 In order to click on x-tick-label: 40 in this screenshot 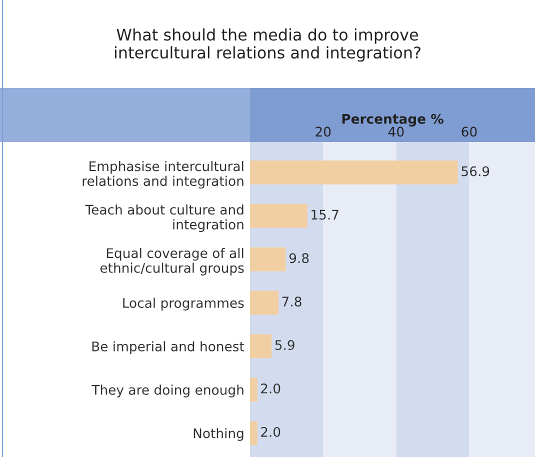, I will do `click(396, 131)`.